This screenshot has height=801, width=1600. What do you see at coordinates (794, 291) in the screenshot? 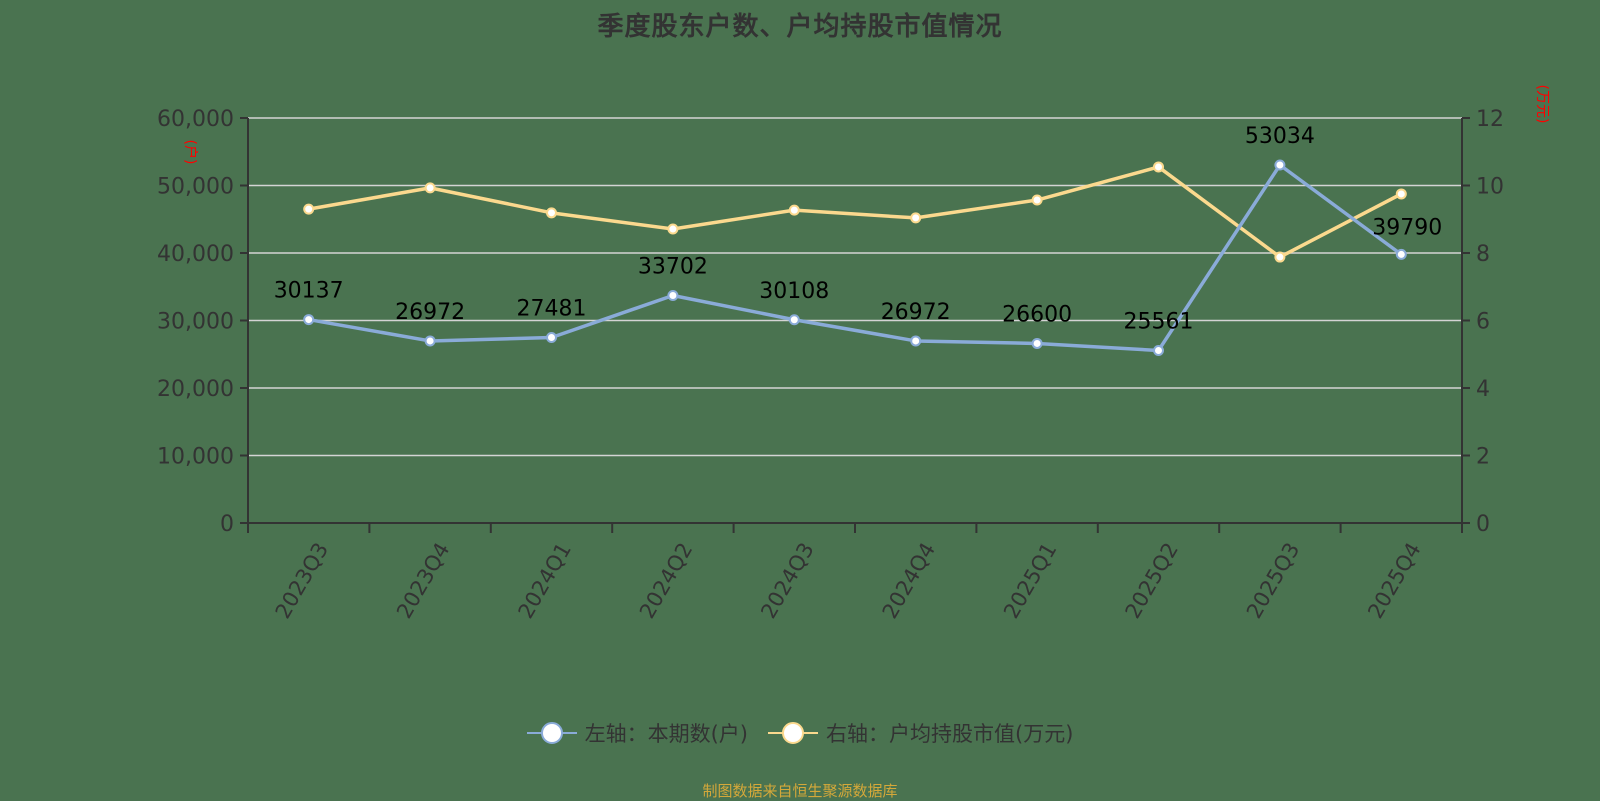
I see `data-label: 30108` at bounding box center [794, 291].